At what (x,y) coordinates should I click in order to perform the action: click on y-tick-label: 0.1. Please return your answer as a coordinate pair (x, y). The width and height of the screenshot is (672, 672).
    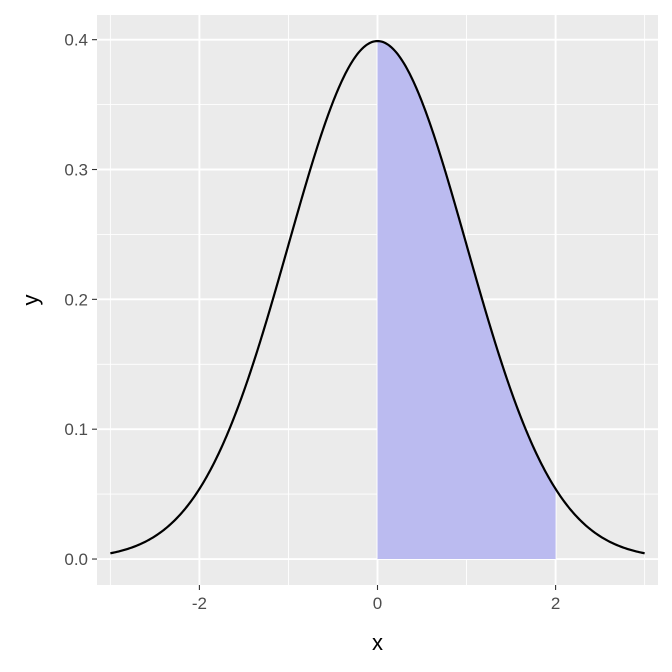
    Looking at the image, I should click on (76, 429).